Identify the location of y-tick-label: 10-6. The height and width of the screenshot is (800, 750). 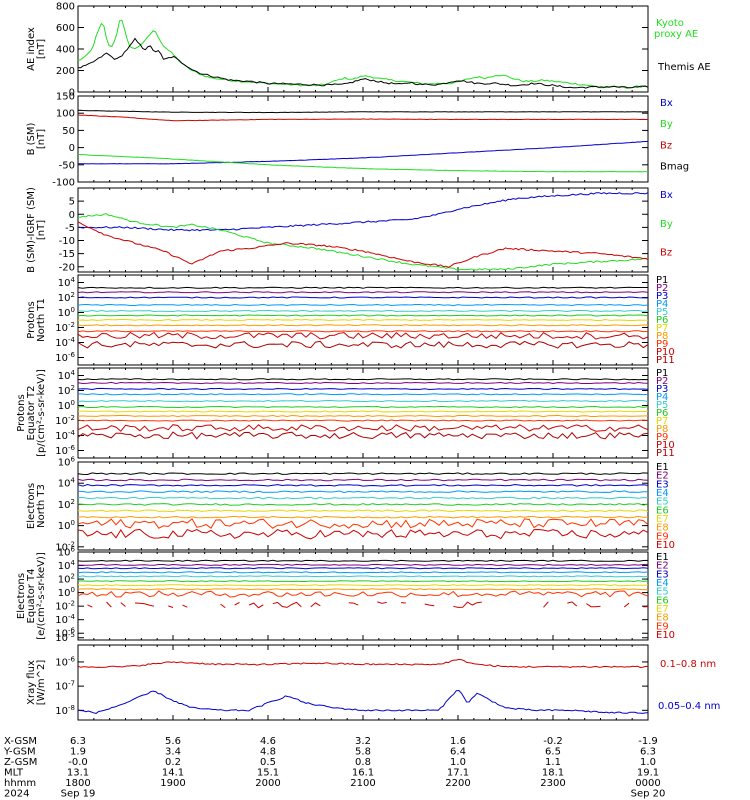
(65, 357).